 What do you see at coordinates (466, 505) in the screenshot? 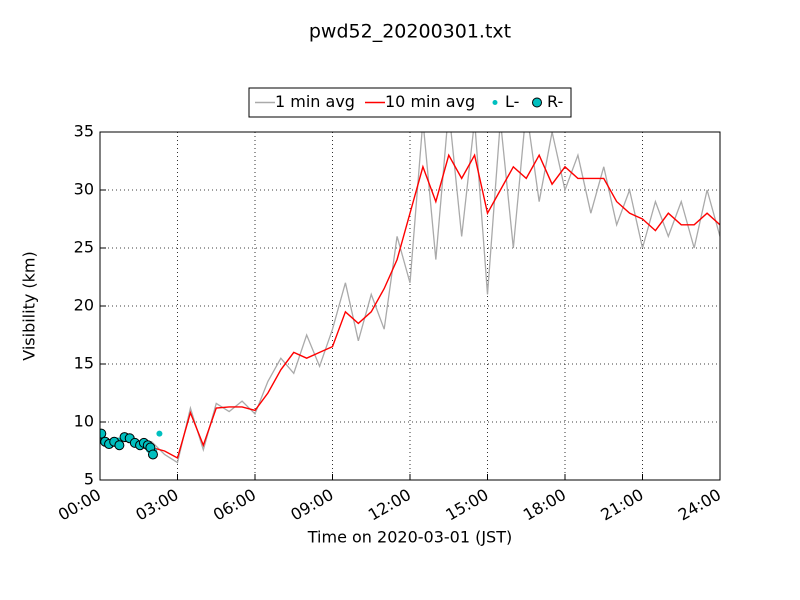
I see `x-tick-label: 15:00` at bounding box center [466, 505].